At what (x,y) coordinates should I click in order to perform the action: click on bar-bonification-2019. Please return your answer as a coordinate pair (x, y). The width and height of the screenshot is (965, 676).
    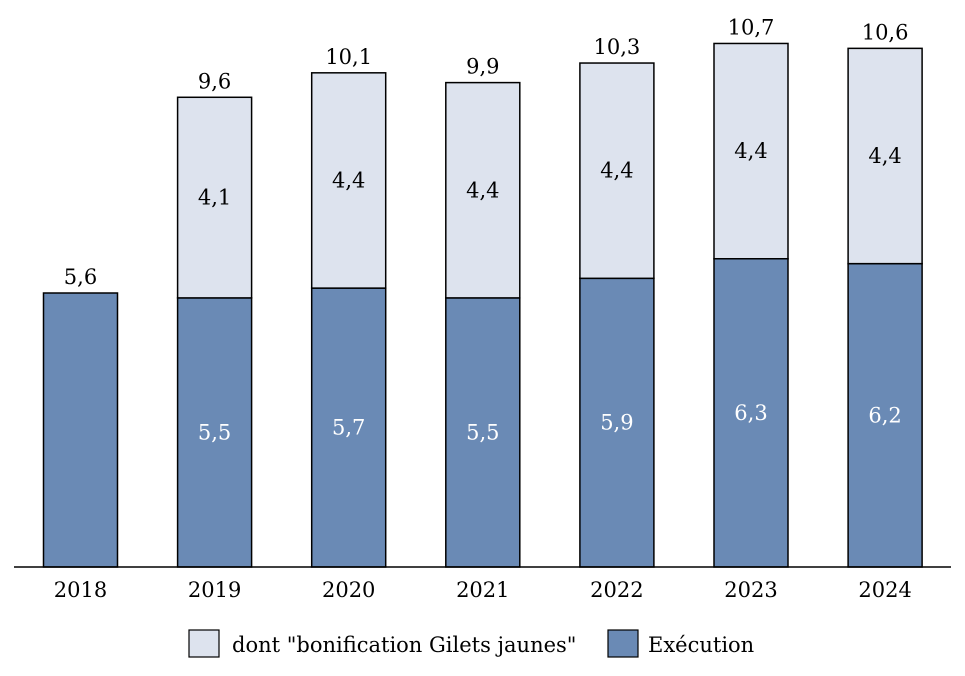
    Looking at the image, I should click on (214, 197).